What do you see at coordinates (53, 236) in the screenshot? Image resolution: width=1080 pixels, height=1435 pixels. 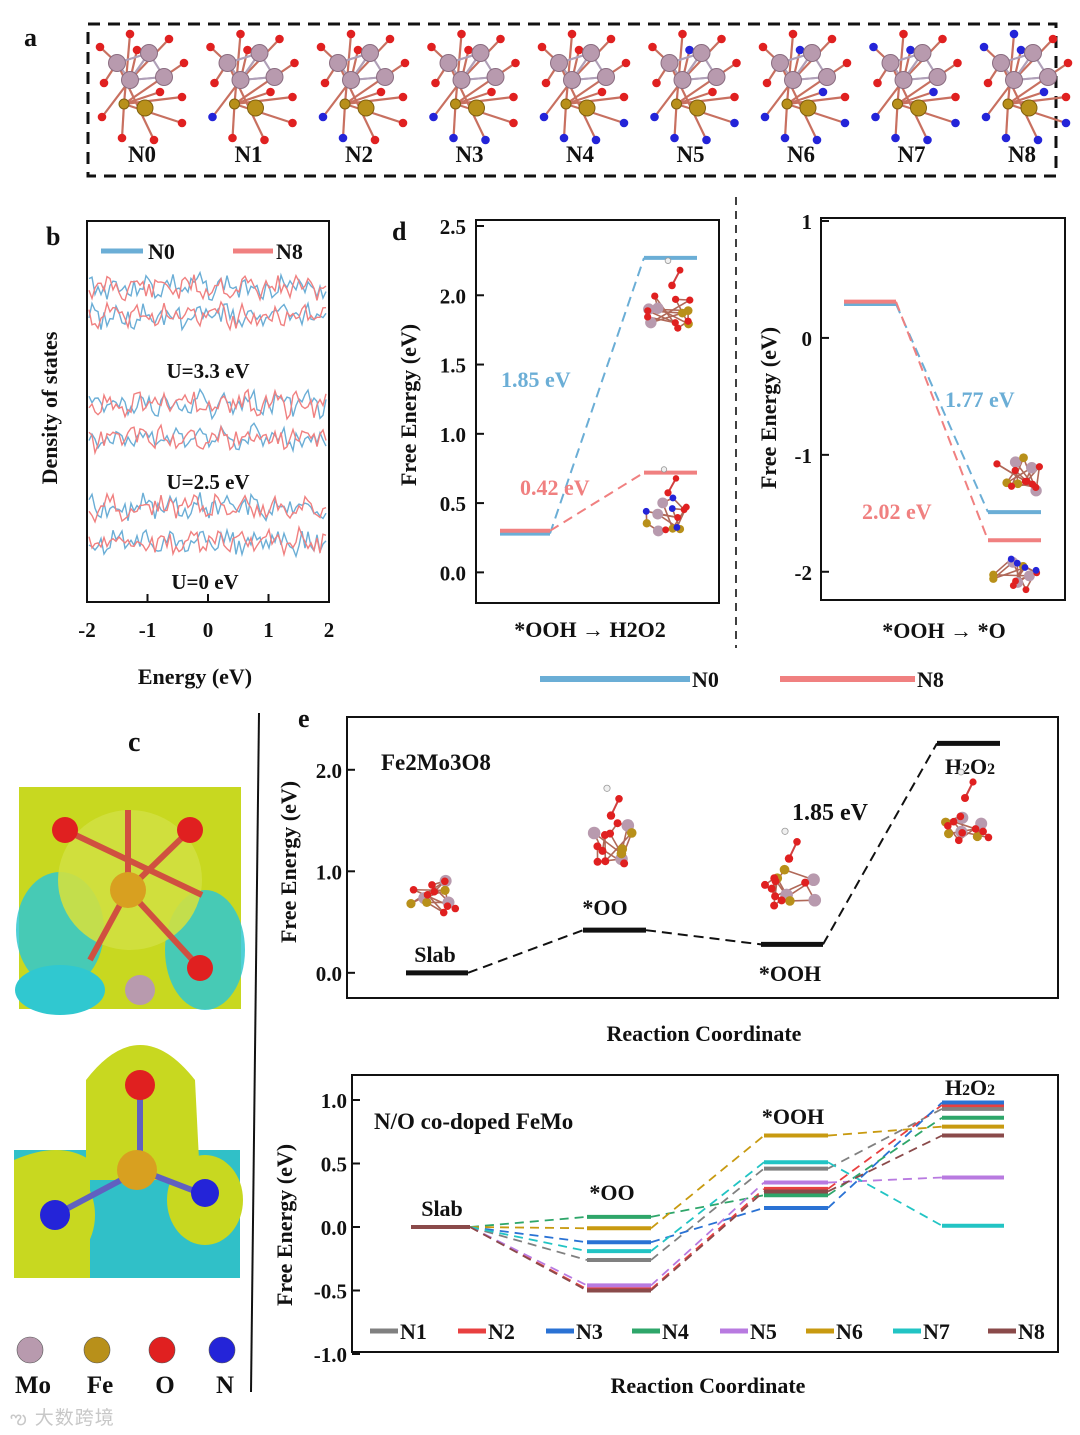 I see `panel-label-b: b` at bounding box center [53, 236].